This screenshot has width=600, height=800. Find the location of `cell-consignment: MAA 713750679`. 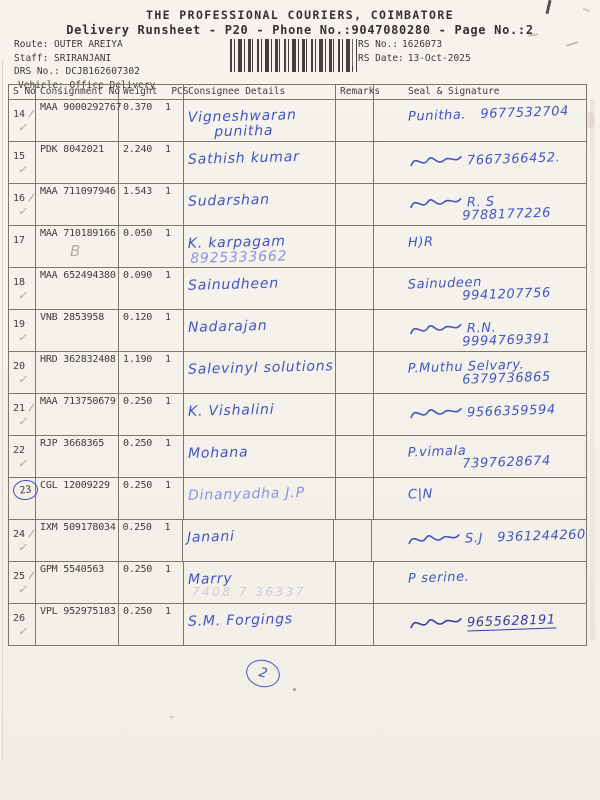

cell-consignment: MAA 713750679 is located at coordinates (77, 414).